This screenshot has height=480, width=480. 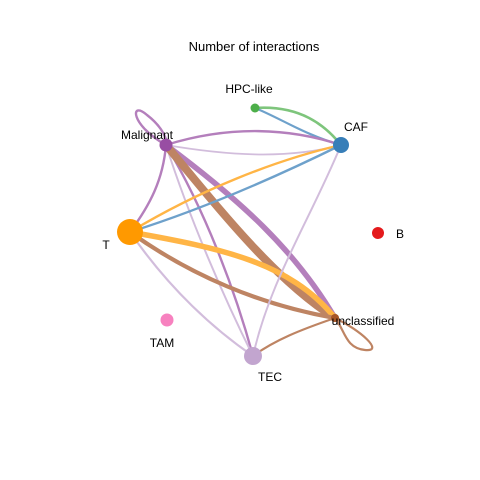 What do you see at coordinates (342, 231) in the screenshot?
I see `edge-unclassified-caf` at bounding box center [342, 231].